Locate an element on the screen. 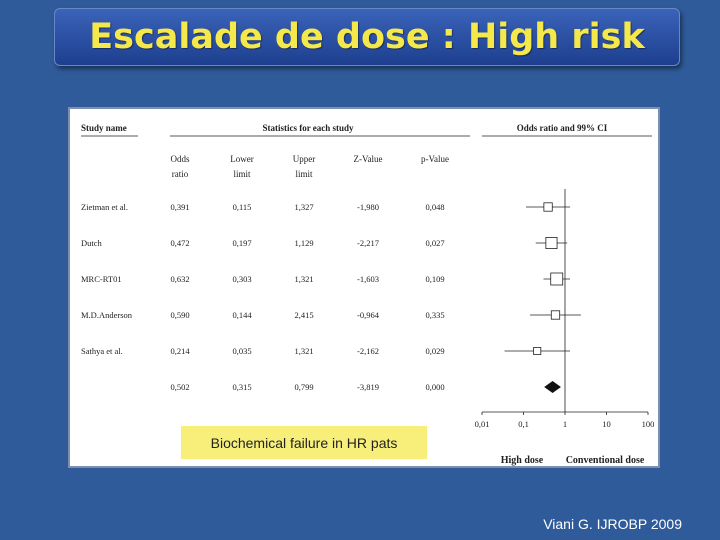  table-row: Zietman et al. 0,391 0,115 1,327 -1,980 0,048 is located at coordinates (263, 207).